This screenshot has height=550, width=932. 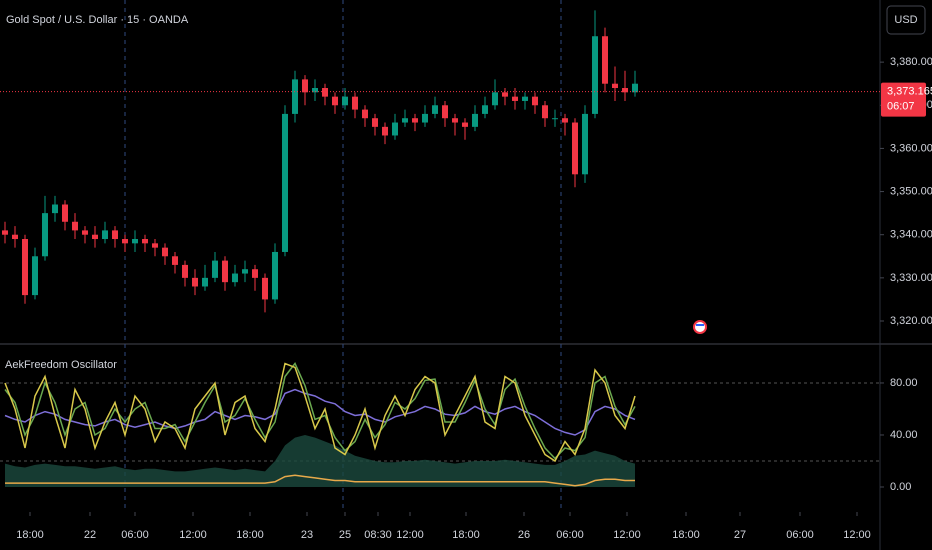 What do you see at coordinates (904, 383) in the screenshot?
I see `y-tick-label: 80.00` at bounding box center [904, 383].